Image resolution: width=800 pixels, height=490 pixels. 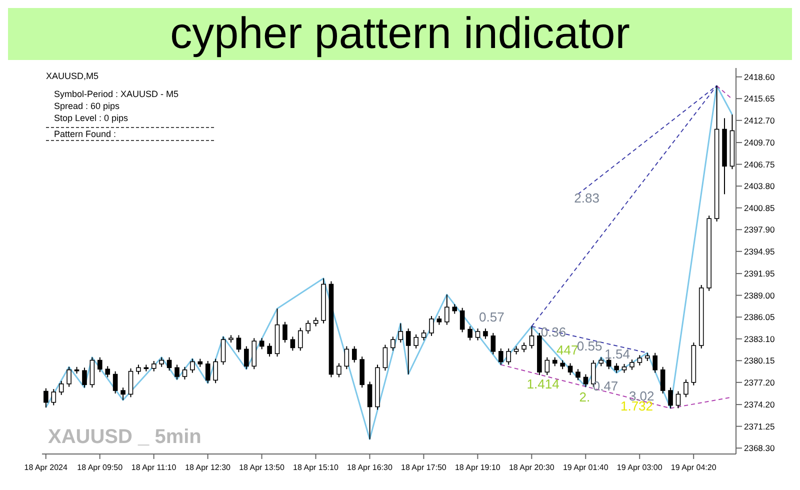 I want to click on y-tick-label: 2386.05, so click(x=759, y=317).